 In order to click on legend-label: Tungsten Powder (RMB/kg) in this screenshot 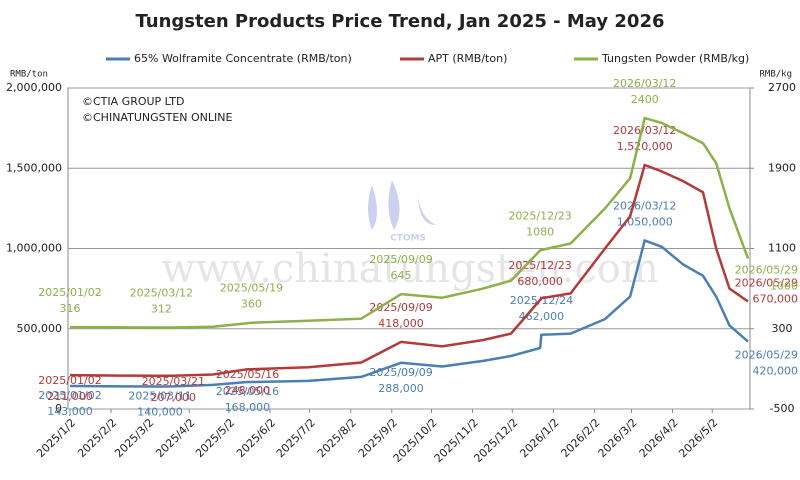, I will do `click(675, 58)`.